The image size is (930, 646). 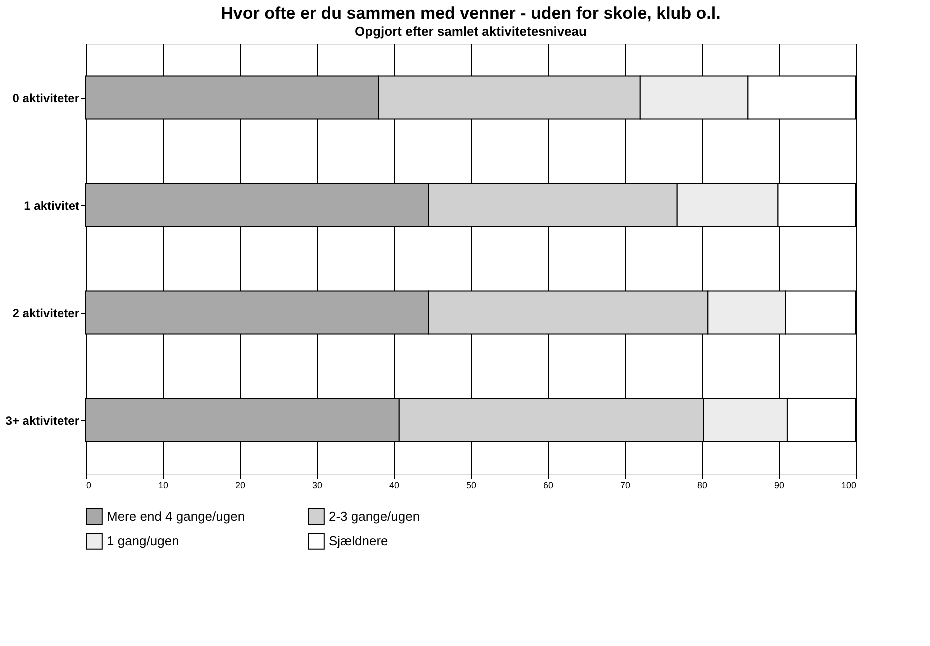 I want to click on chart-title: Hvor ofte er du sammen med venner - uden for skole, klub o.l., so click(x=471, y=13).